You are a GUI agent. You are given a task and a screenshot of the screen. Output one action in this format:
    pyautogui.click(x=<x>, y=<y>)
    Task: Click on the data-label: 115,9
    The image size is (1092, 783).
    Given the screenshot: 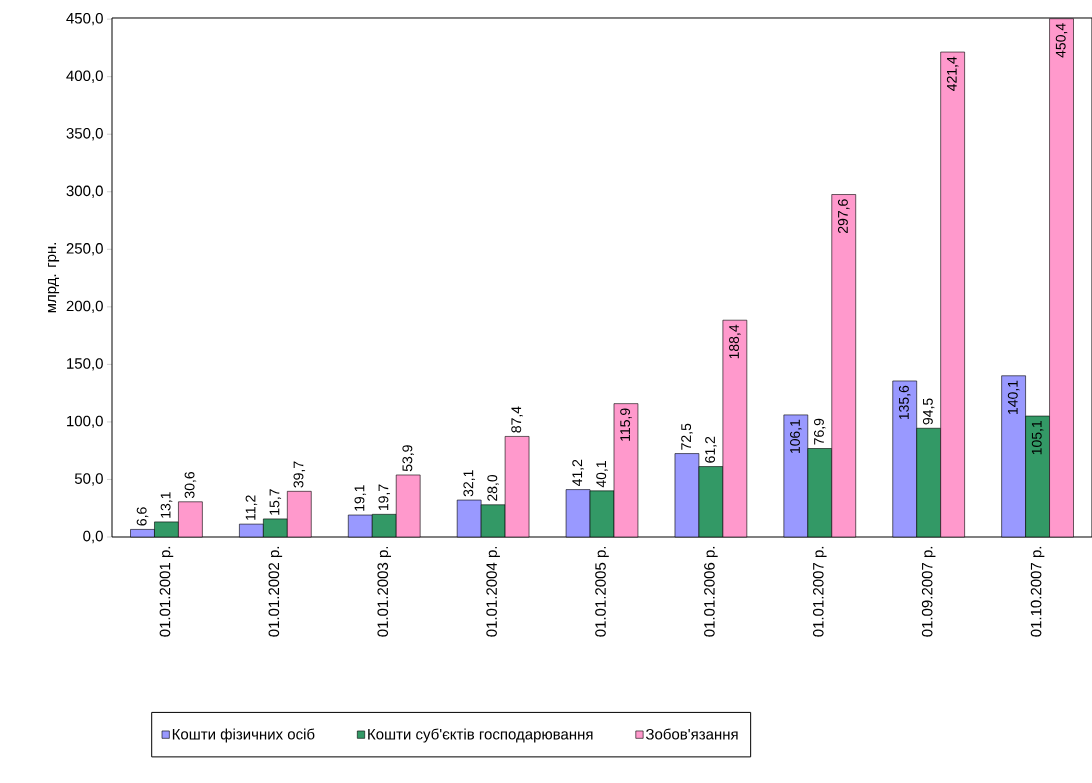 What is the action you would take?
    pyautogui.click(x=626, y=424)
    